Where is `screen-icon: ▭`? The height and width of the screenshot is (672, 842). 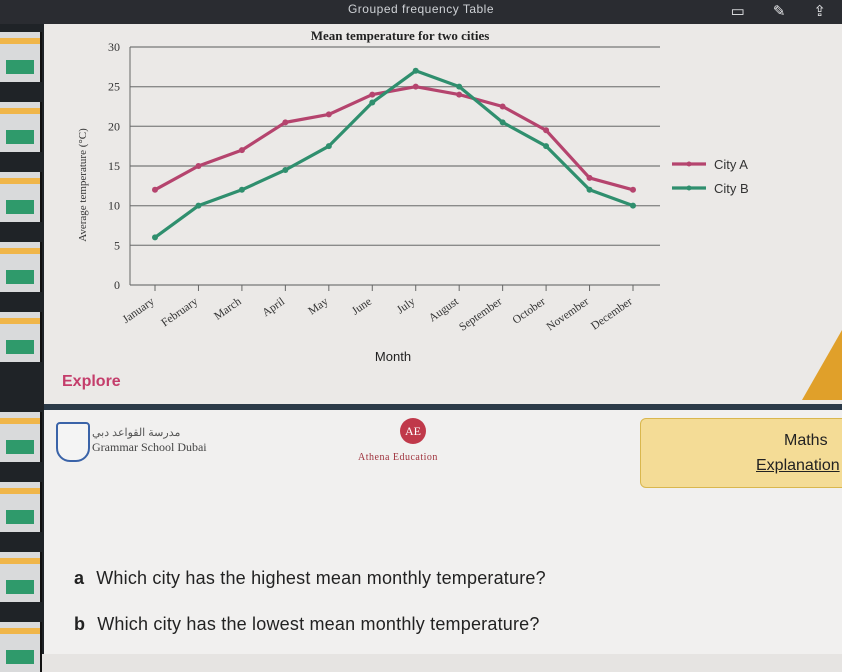 screen-icon: ▭ is located at coordinates (737, 11).